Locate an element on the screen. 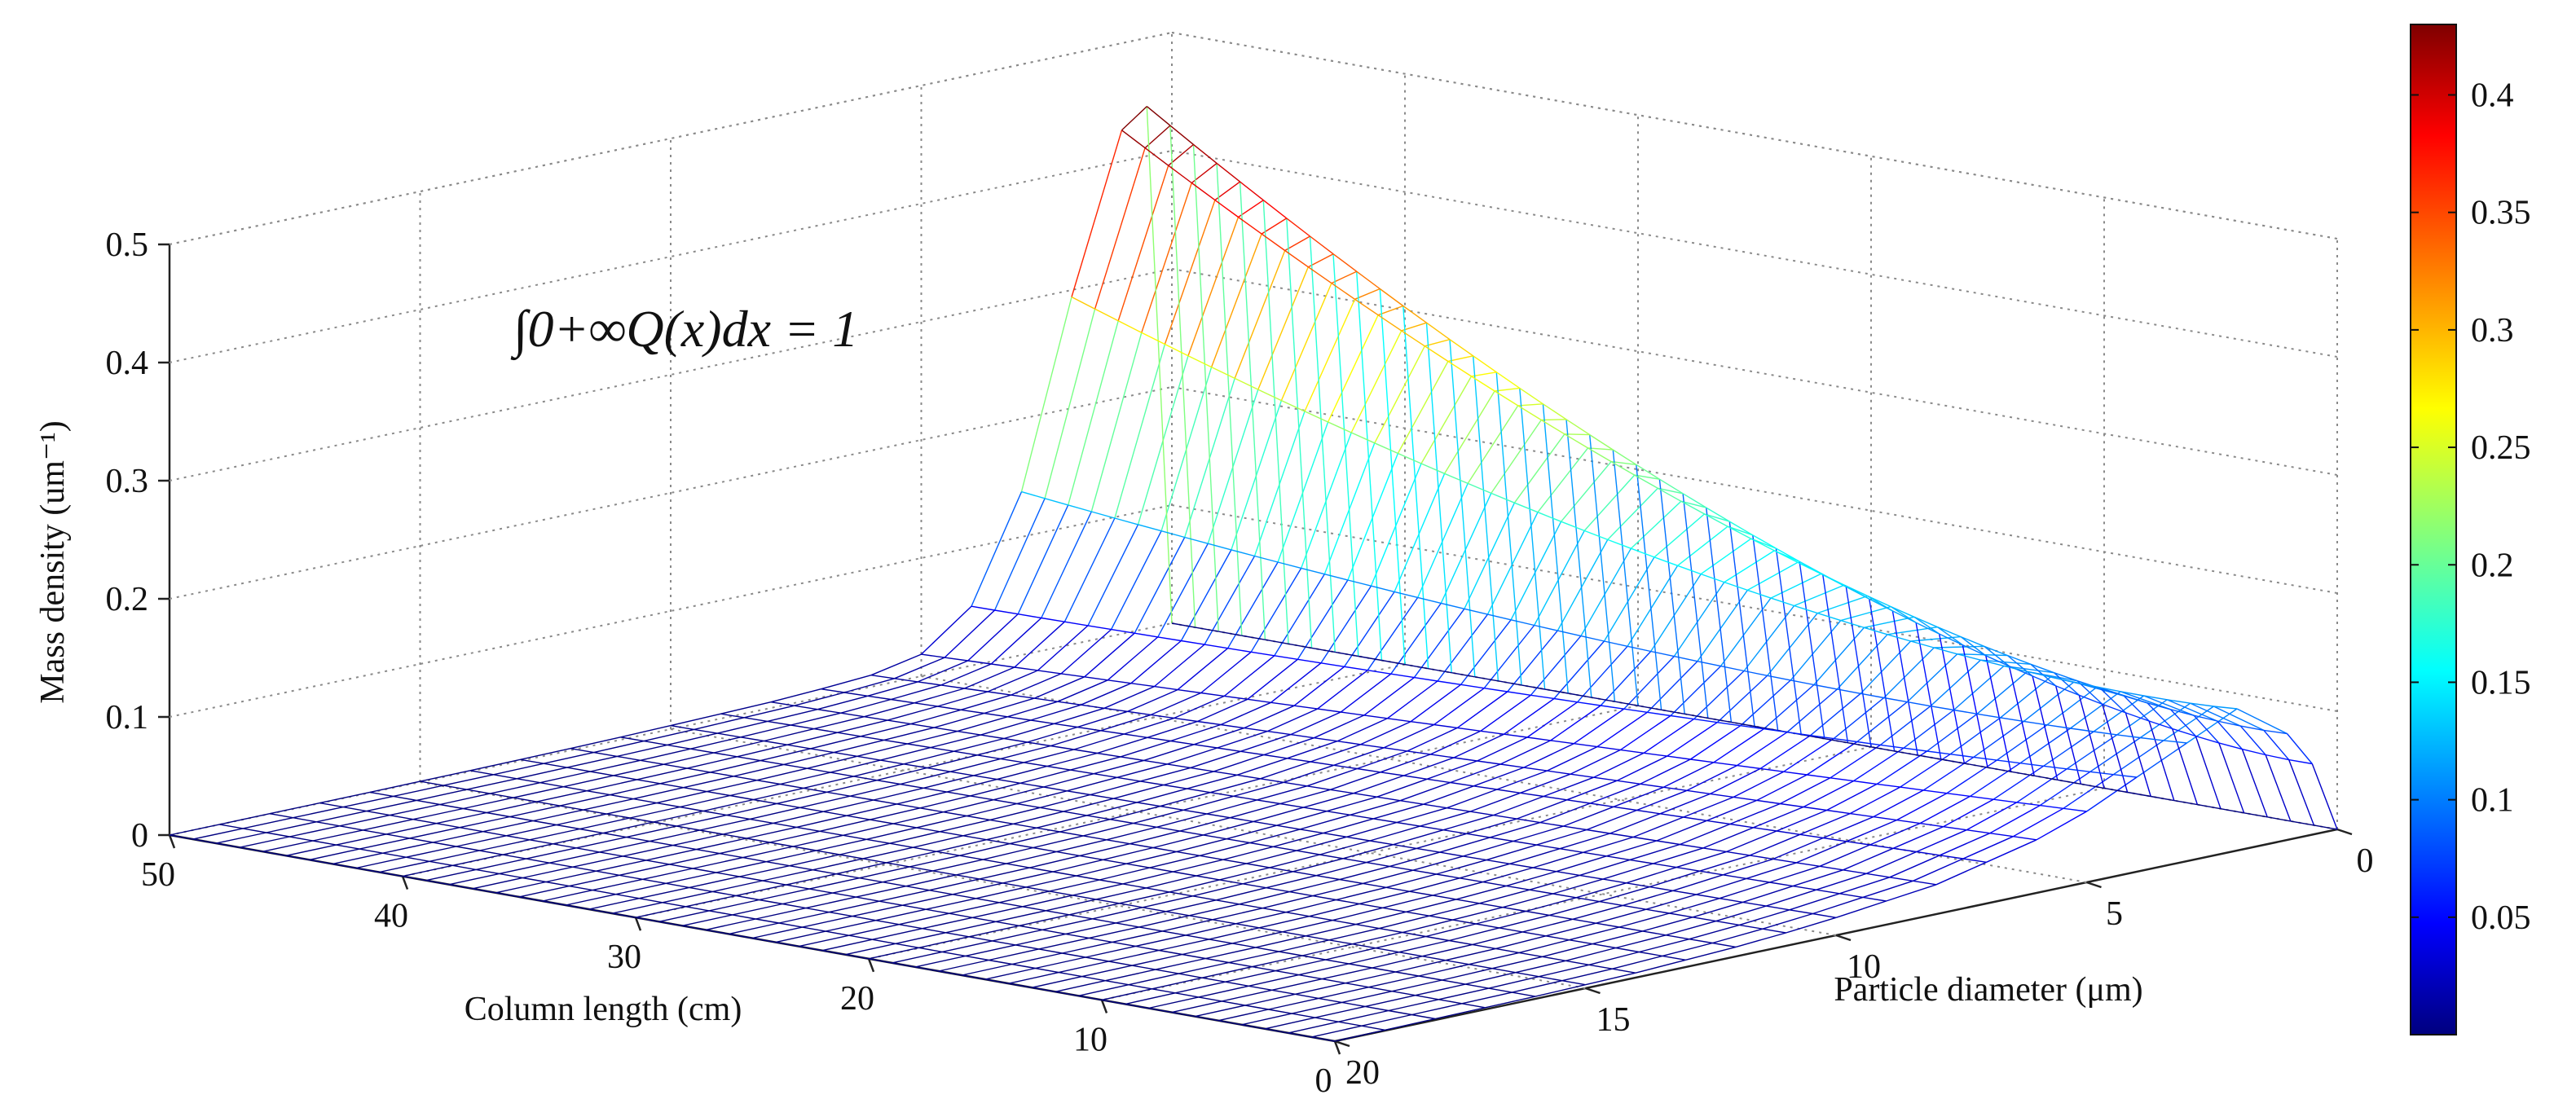 This screenshot has height=1108, width=2576. colorbar-tick-label: 0.25 is located at coordinates (2501, 448).